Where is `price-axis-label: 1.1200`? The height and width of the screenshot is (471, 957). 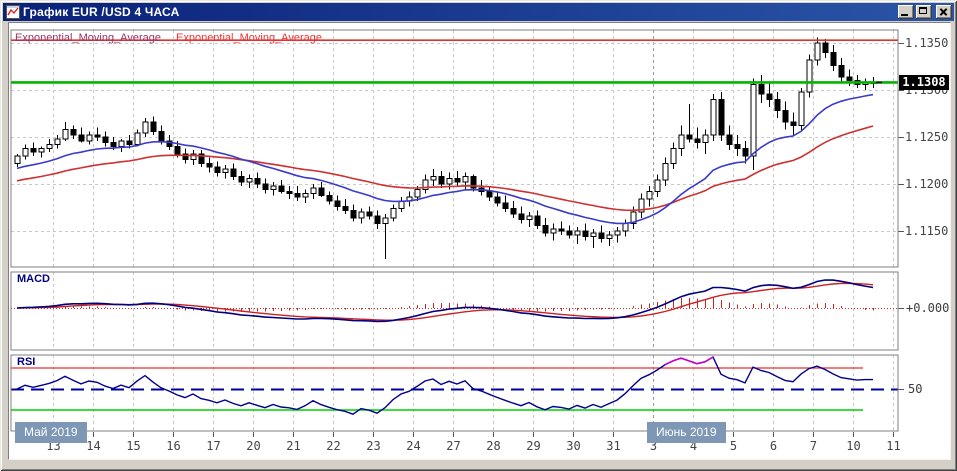
price-axis-label: 1.1200 is located at coordinates (926, 184).